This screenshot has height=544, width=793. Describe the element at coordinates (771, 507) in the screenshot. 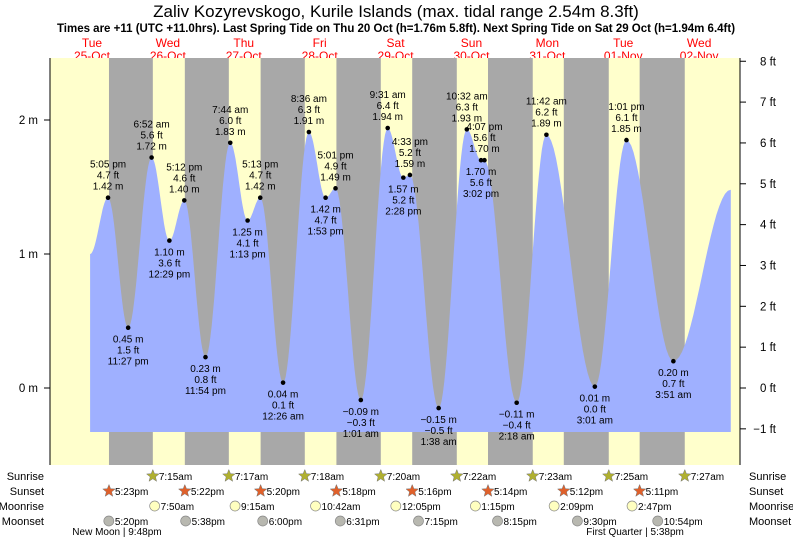

I see `moonrise-row-label-right: Moonrise` at that location.